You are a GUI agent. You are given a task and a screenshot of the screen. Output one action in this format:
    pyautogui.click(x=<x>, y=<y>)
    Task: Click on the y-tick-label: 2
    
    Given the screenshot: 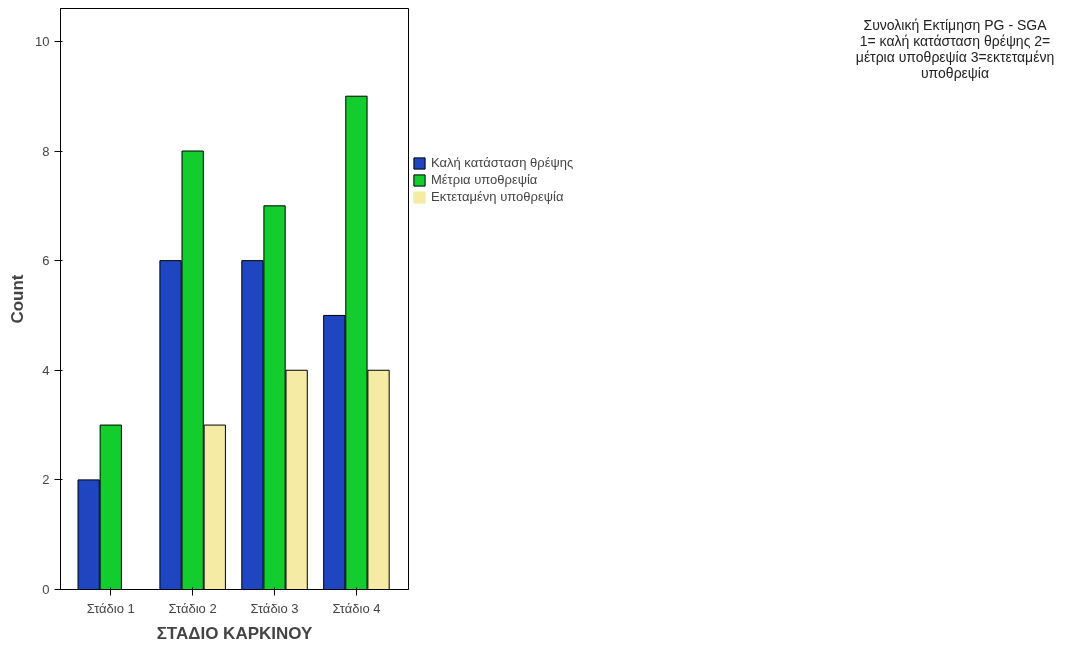 What is the action you would take?
    pyautogui.click(x=46, y=480)
    